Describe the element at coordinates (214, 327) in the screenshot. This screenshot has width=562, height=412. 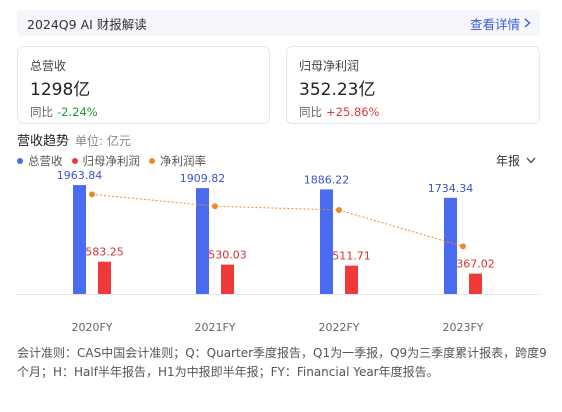
I see `x-tick-label: 2021FY` at that location.